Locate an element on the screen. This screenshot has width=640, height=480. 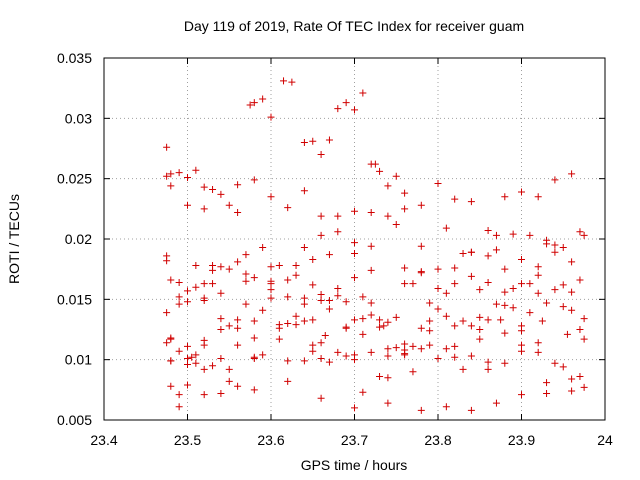
y-tick-label: 0.01 is located at coordinates (78, 360).